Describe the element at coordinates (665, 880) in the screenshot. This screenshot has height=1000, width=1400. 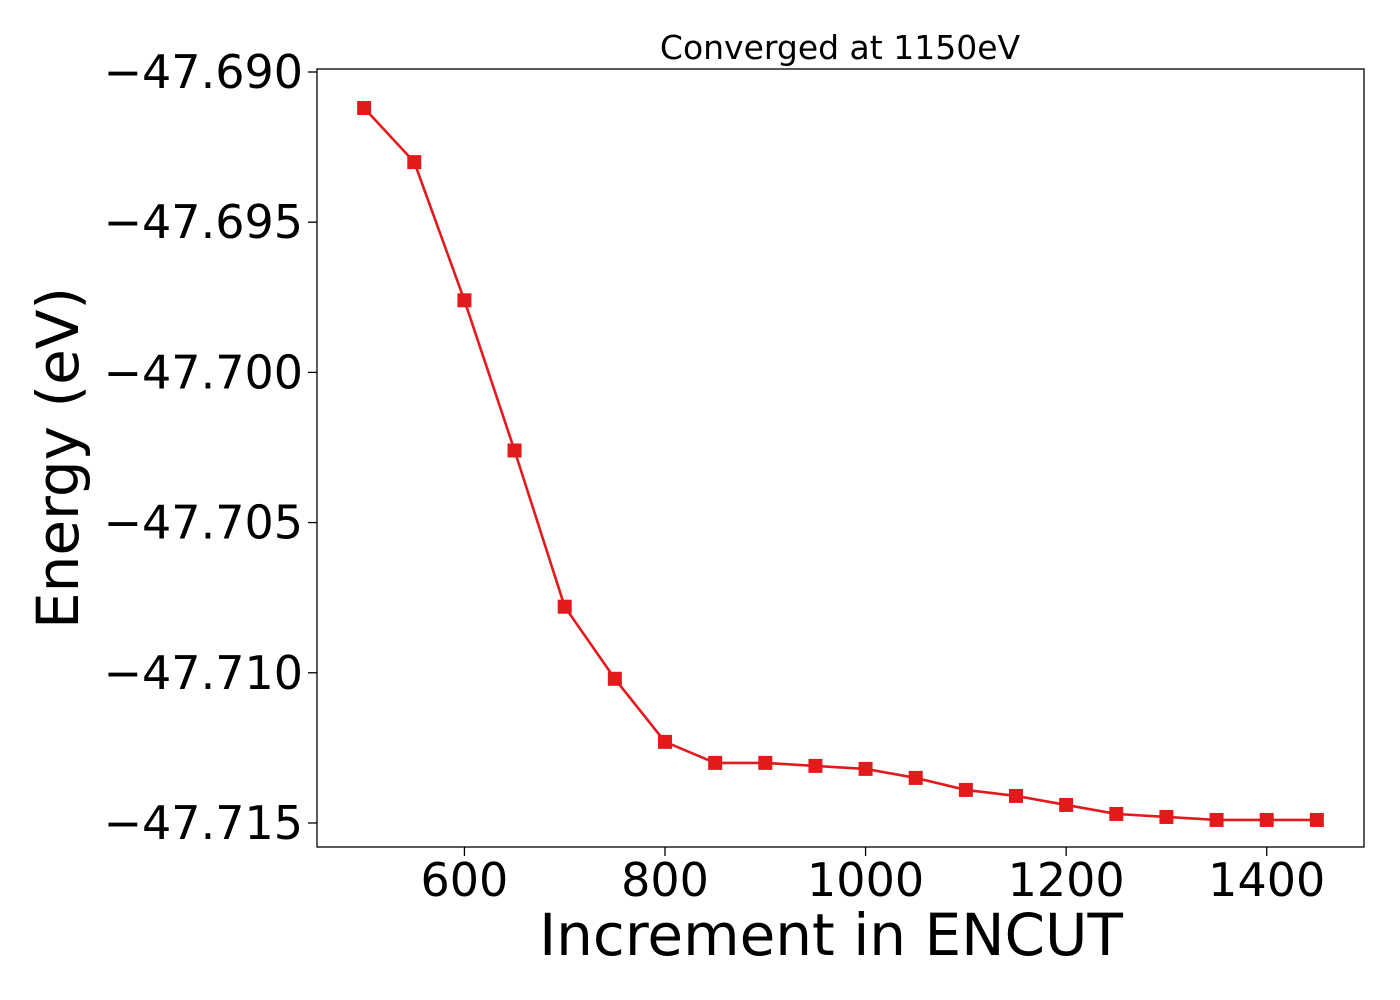
I see `x-tick-label: 800` at that location.